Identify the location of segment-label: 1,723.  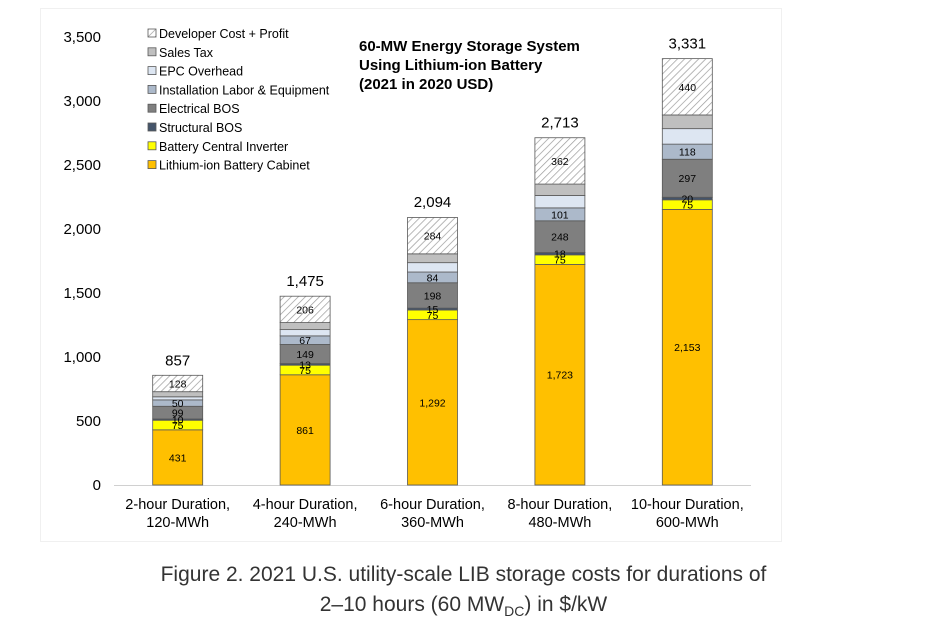
(560, 376).